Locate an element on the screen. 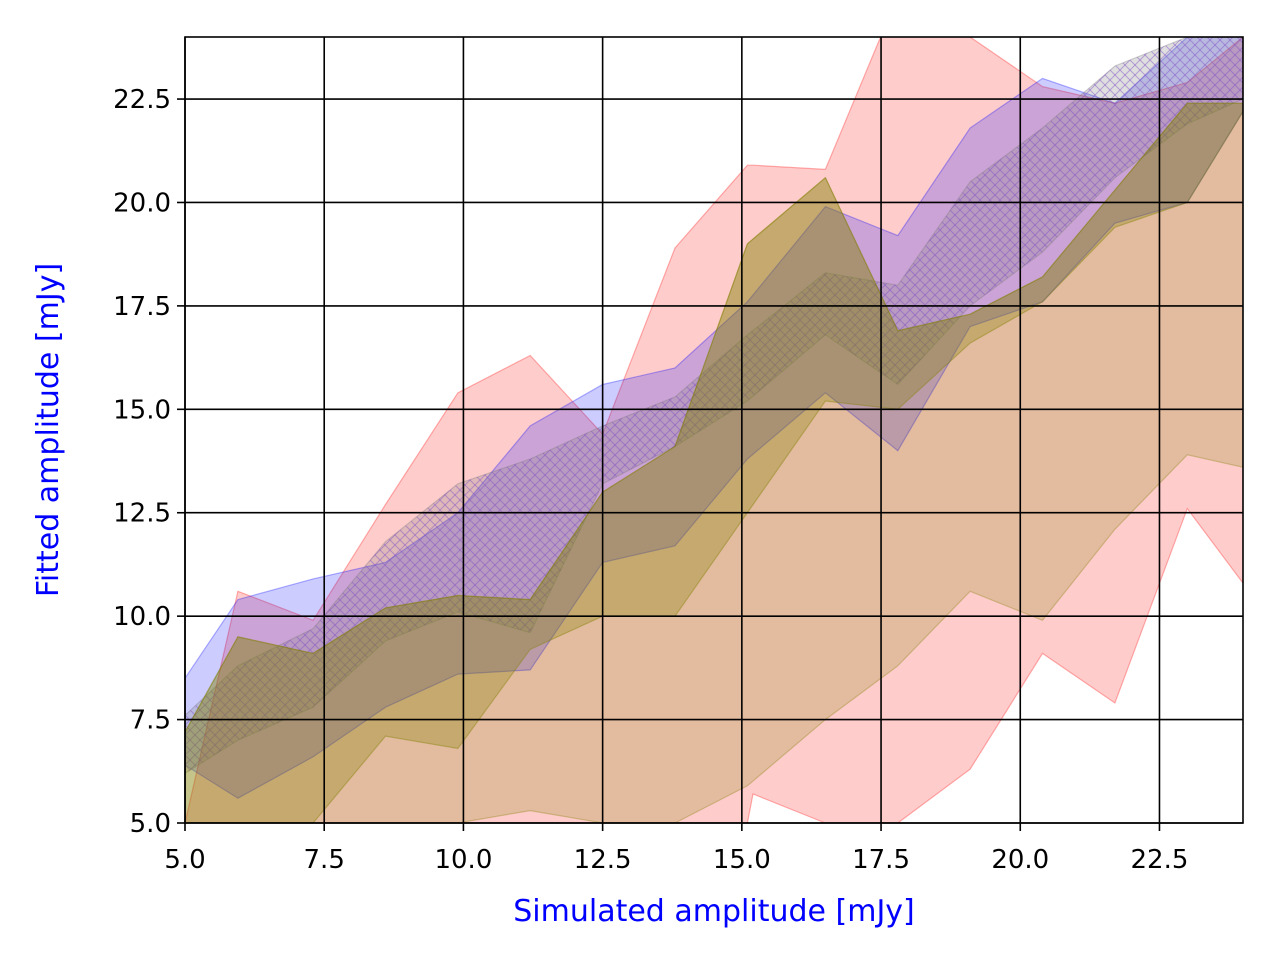 The height and width of the screenshot is (960, 1280). y-tick-label: 12.5 is located at coordinates (142, 514).